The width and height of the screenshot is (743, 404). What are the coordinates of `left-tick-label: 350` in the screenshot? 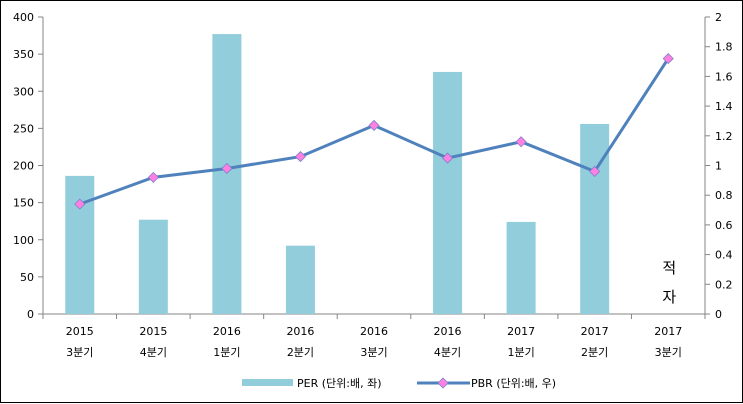 It's located at (23, 54).